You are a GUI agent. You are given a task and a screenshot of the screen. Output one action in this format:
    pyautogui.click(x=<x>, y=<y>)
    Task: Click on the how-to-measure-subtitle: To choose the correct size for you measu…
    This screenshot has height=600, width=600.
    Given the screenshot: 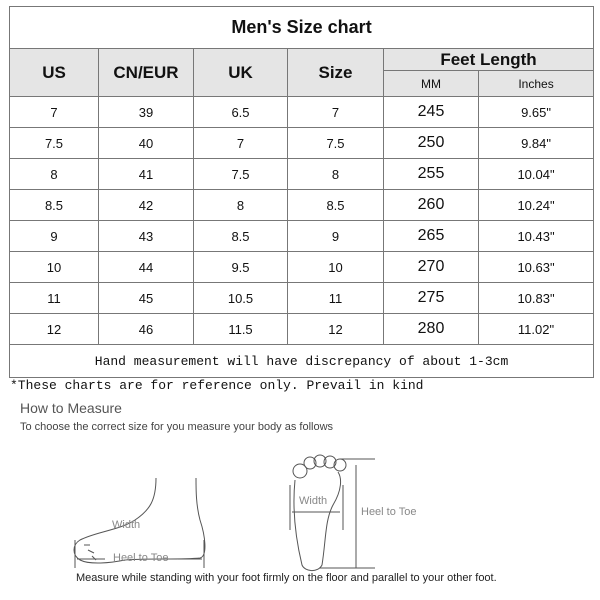 What is the action you would take?
    pyautogui.click(x=177, y=427)
    